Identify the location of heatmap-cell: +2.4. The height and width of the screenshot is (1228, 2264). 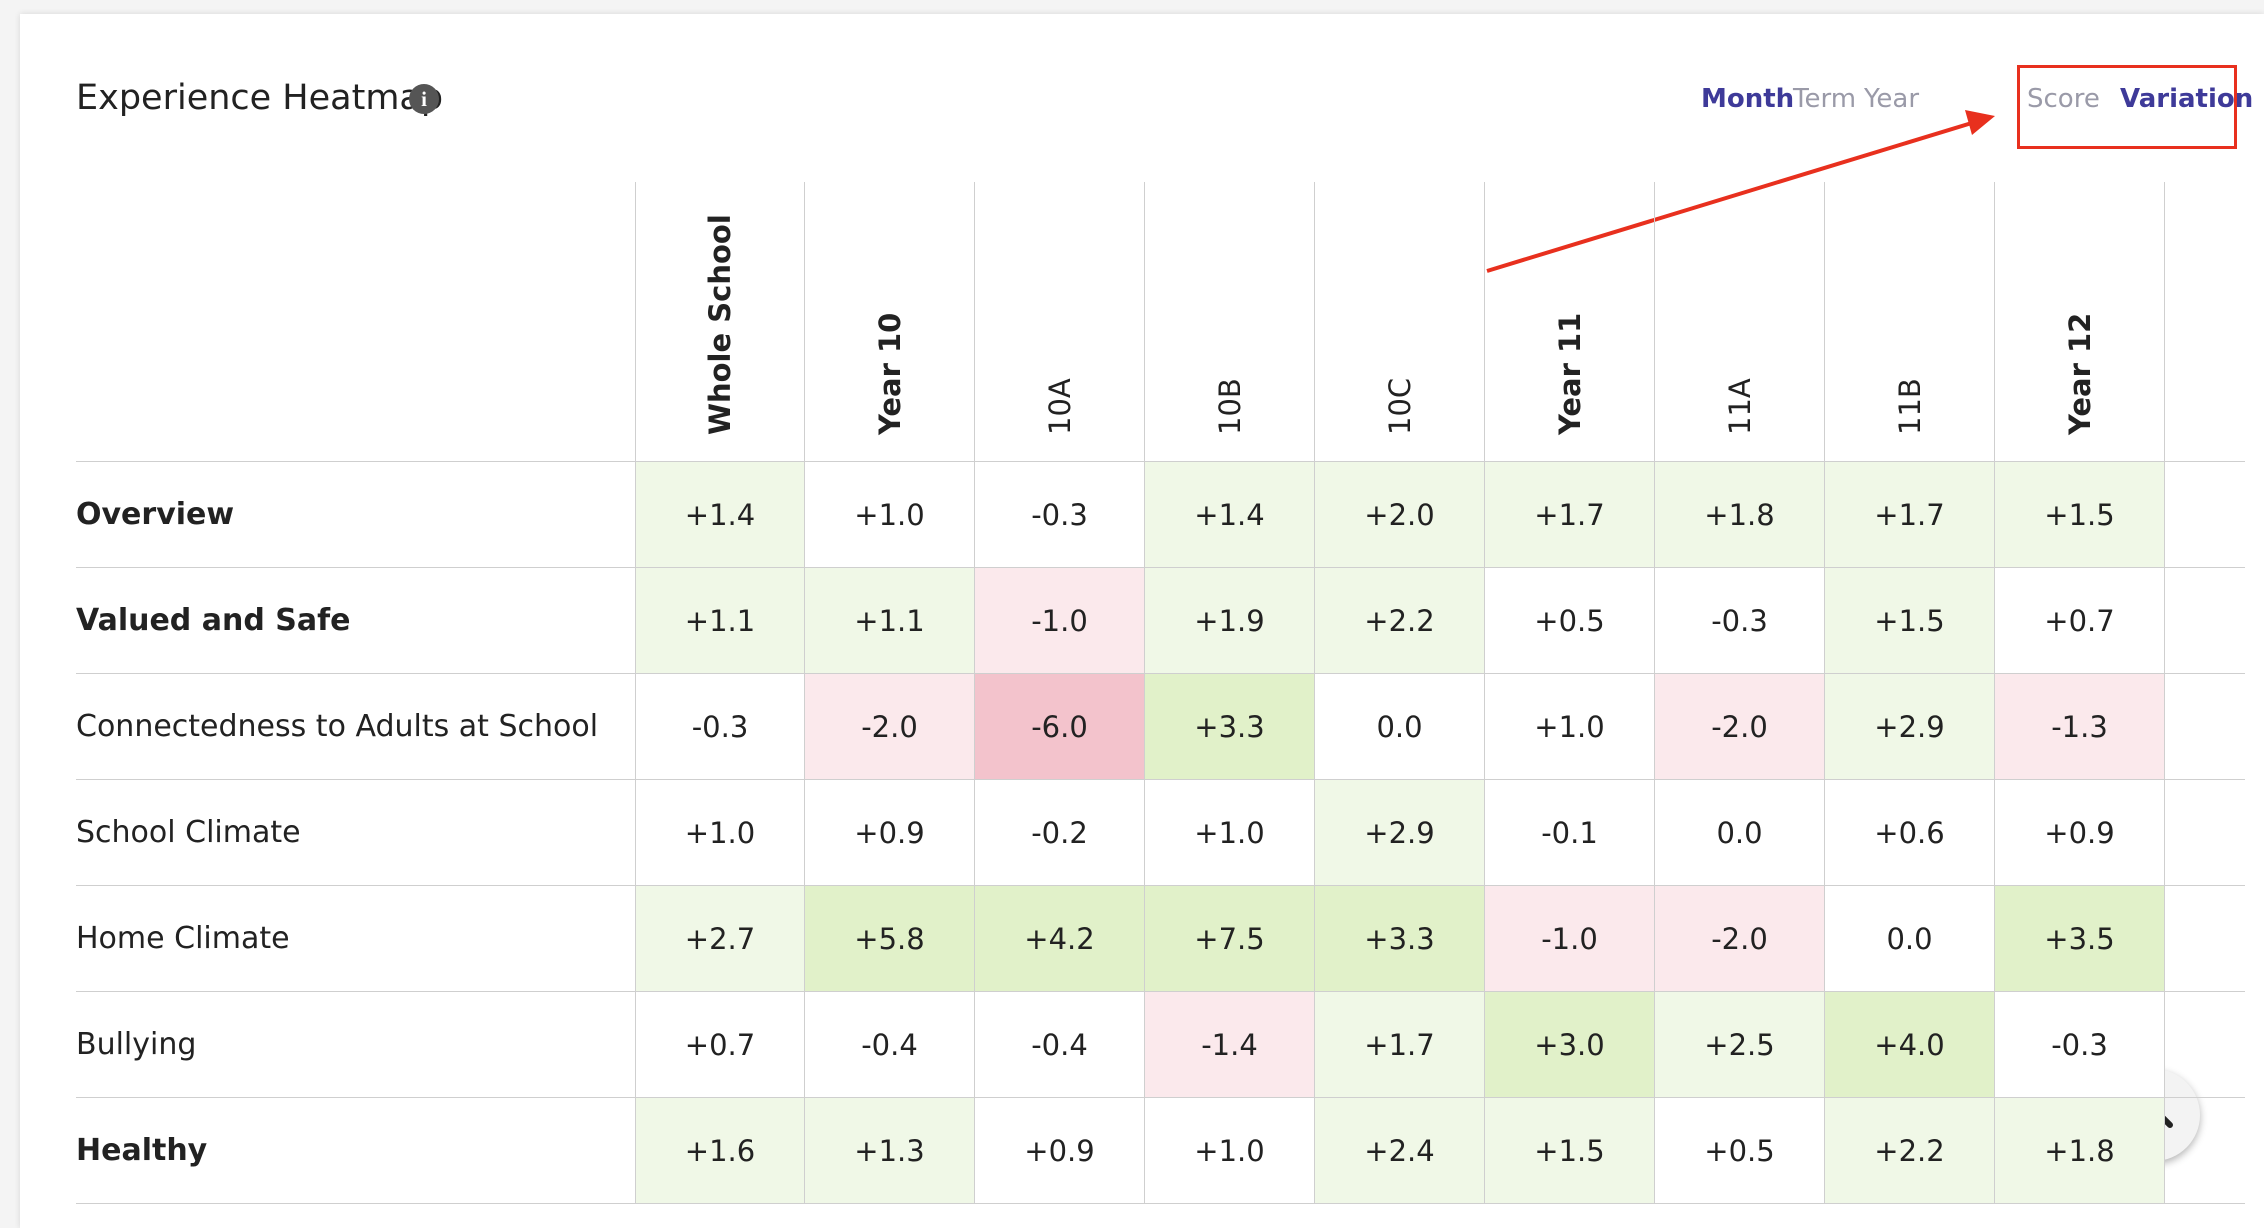
(1400, 1151).